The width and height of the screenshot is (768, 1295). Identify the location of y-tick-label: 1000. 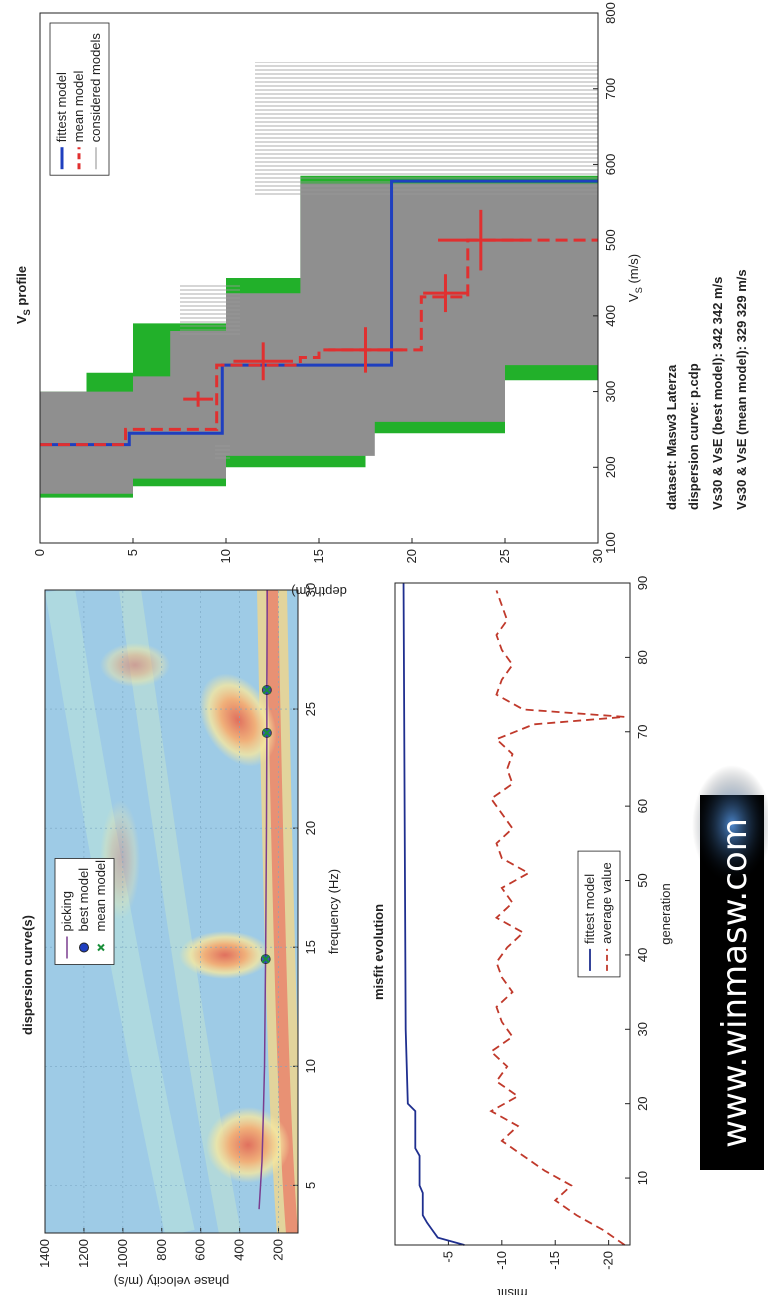
(122, 1253).